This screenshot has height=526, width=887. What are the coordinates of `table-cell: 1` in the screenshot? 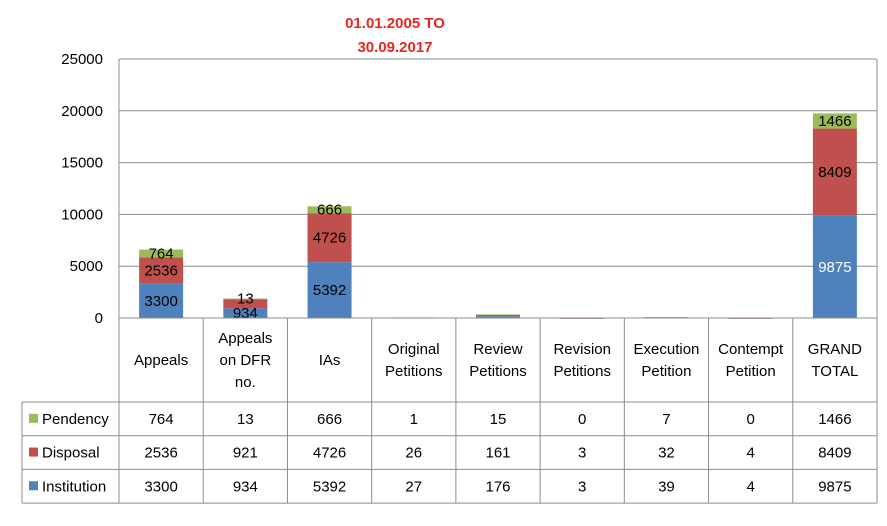 It's located at (414, 419).